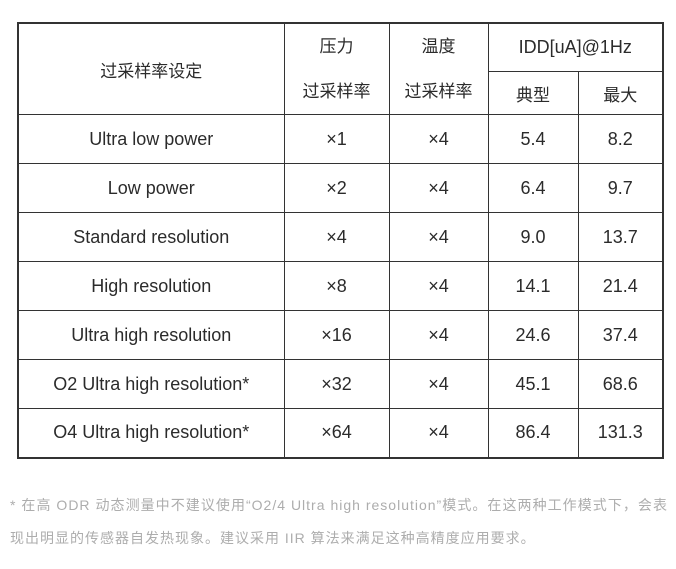 The width and height of the screenshot is (676, 569). I want to click on mode-cell: High resolution, so click(151, 286).